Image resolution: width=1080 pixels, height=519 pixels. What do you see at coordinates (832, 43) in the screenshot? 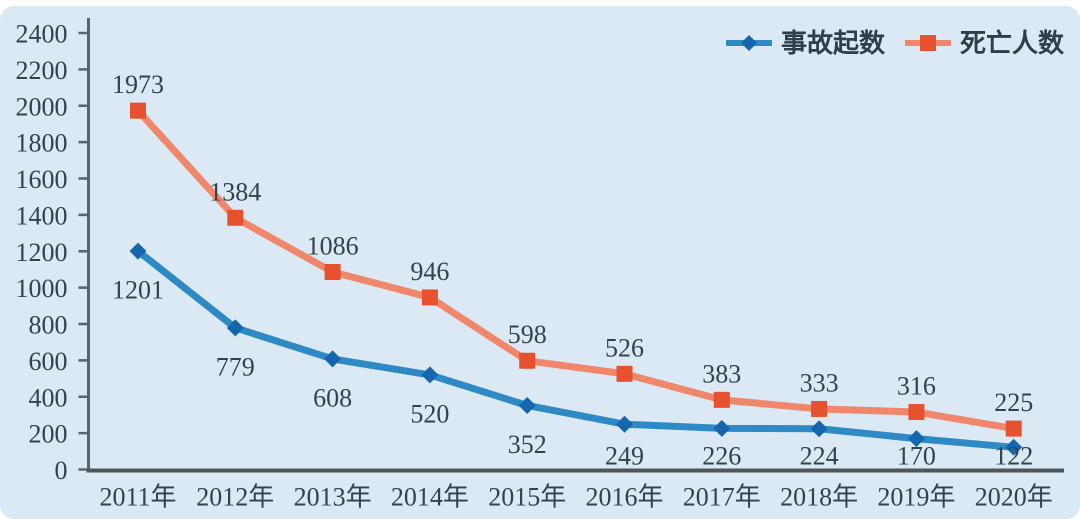
I see `legend-label-accidents: 事故起数` at bounding box center [832, 43].